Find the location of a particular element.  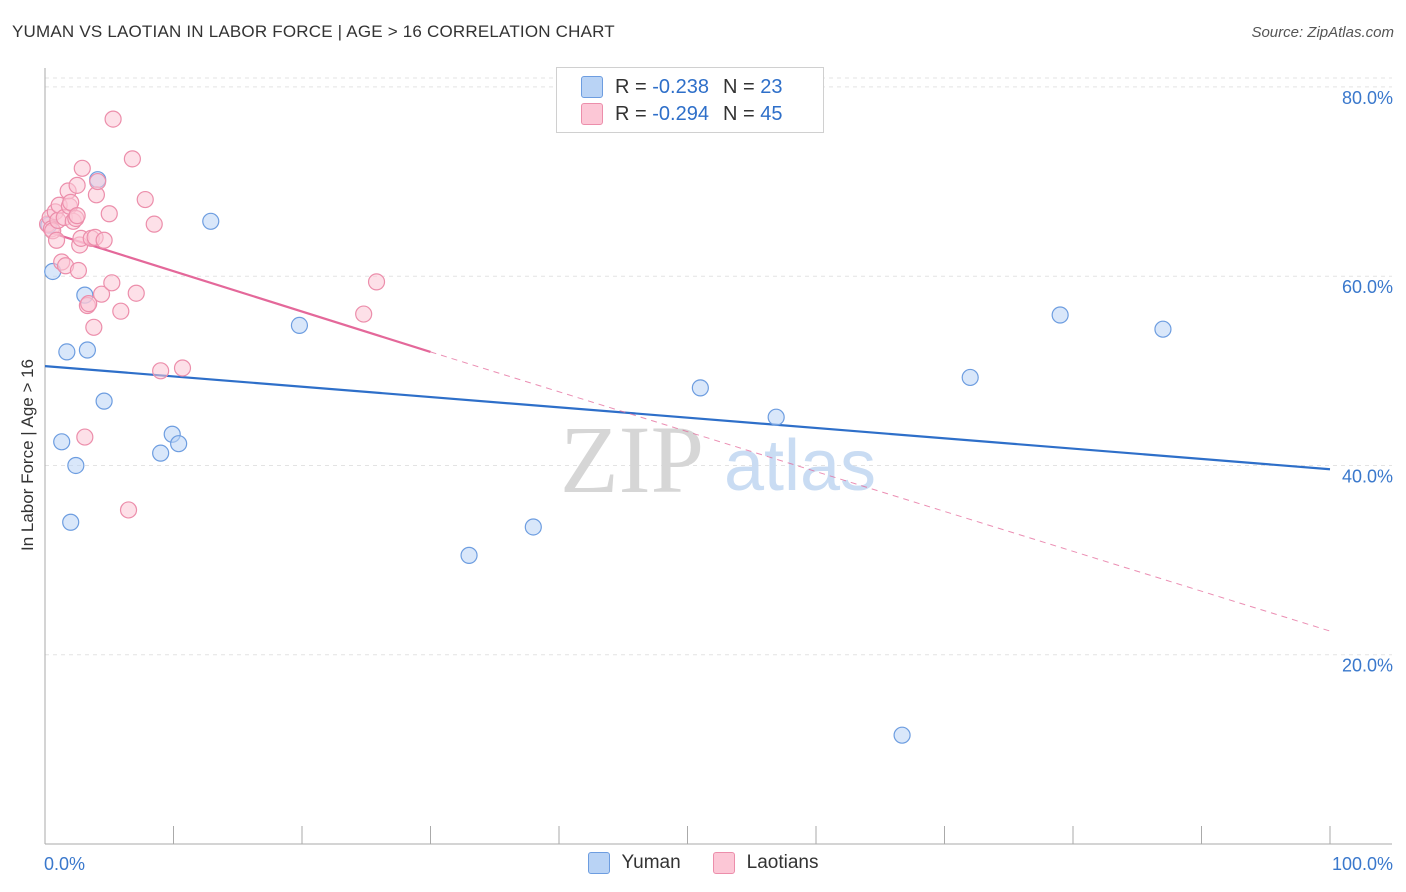

x-tick-label-min: 0.0% is located at coordinates (64, 864).